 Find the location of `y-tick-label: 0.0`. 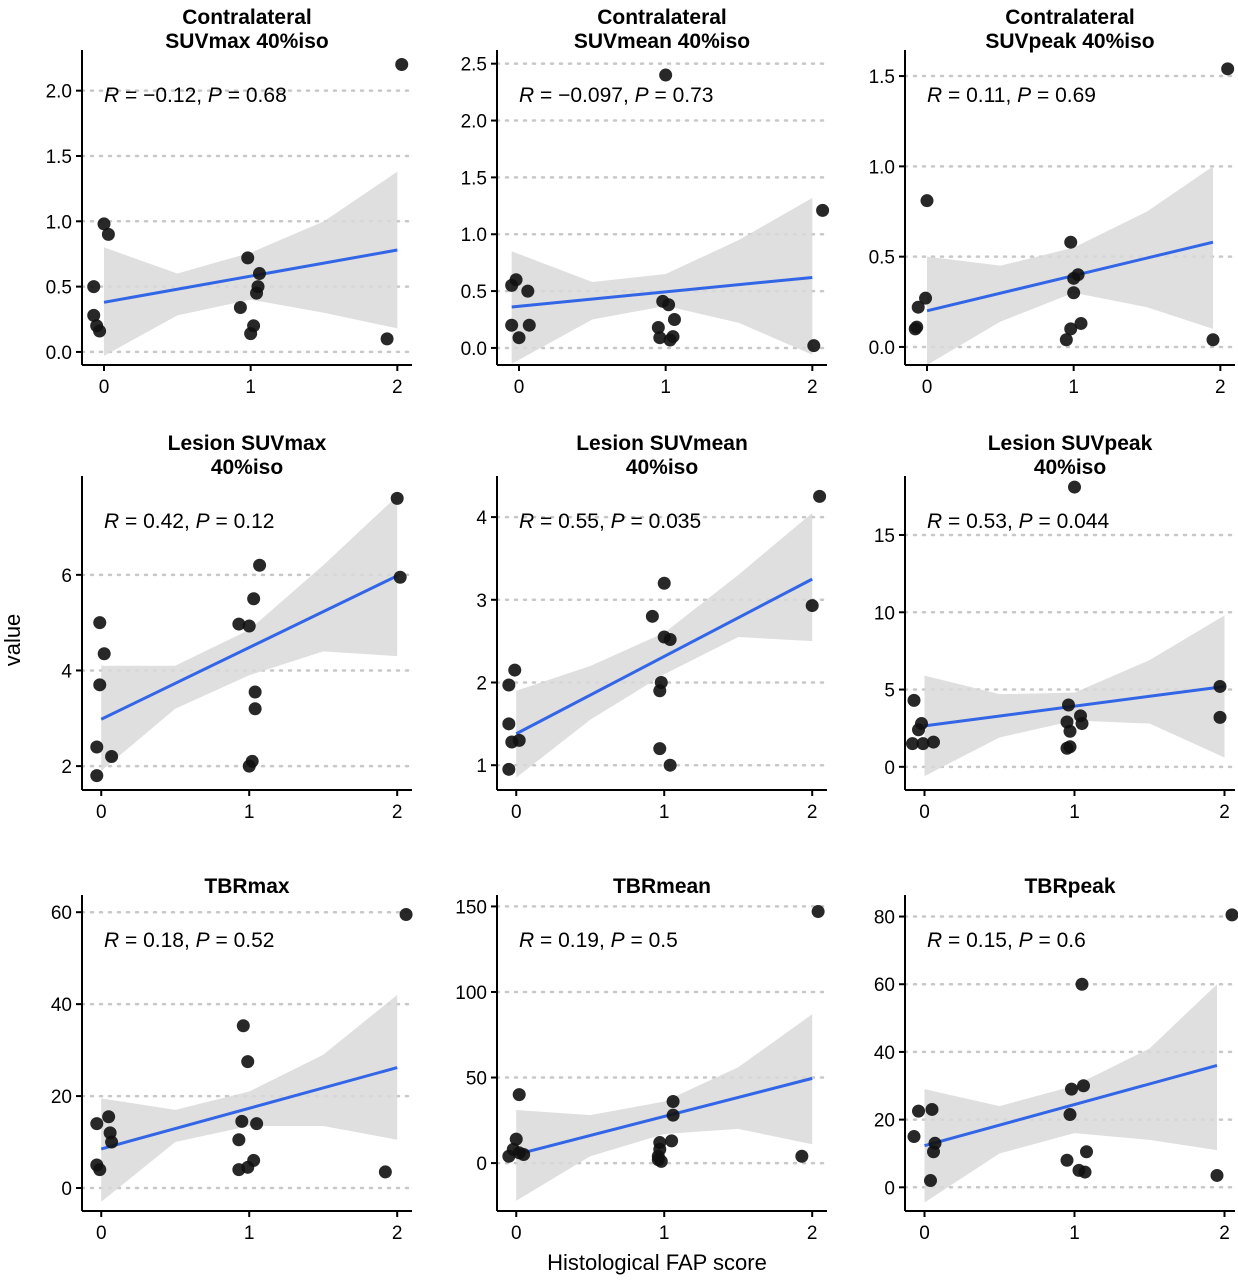

y-tick-label: 0.0 is located at coordinates (474, 349).